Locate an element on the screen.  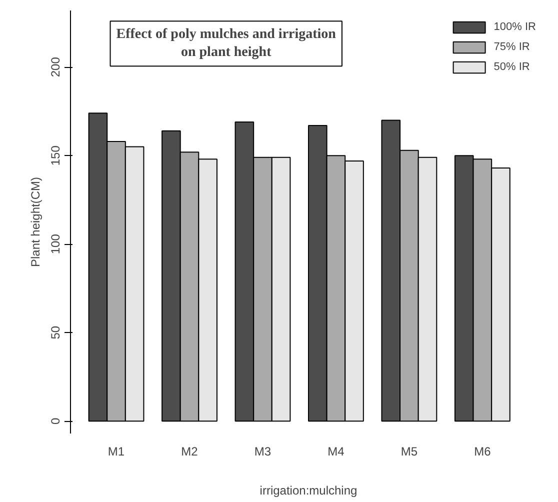
x-tick-label: M5 is located at coordinates (409, 451).